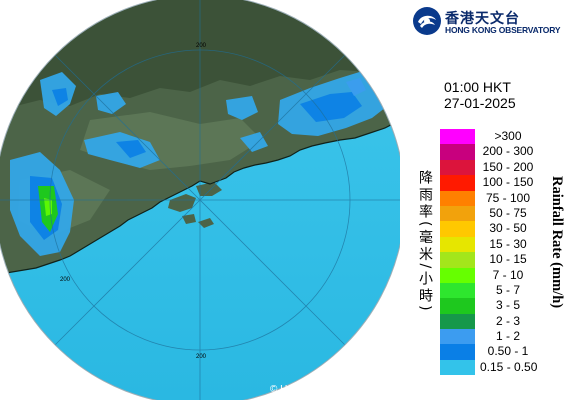  Describe the element at coordinates (503, 30) in the screenshot. I see `logo-english-text: HONG KONG OBSERVATORY` at that location.